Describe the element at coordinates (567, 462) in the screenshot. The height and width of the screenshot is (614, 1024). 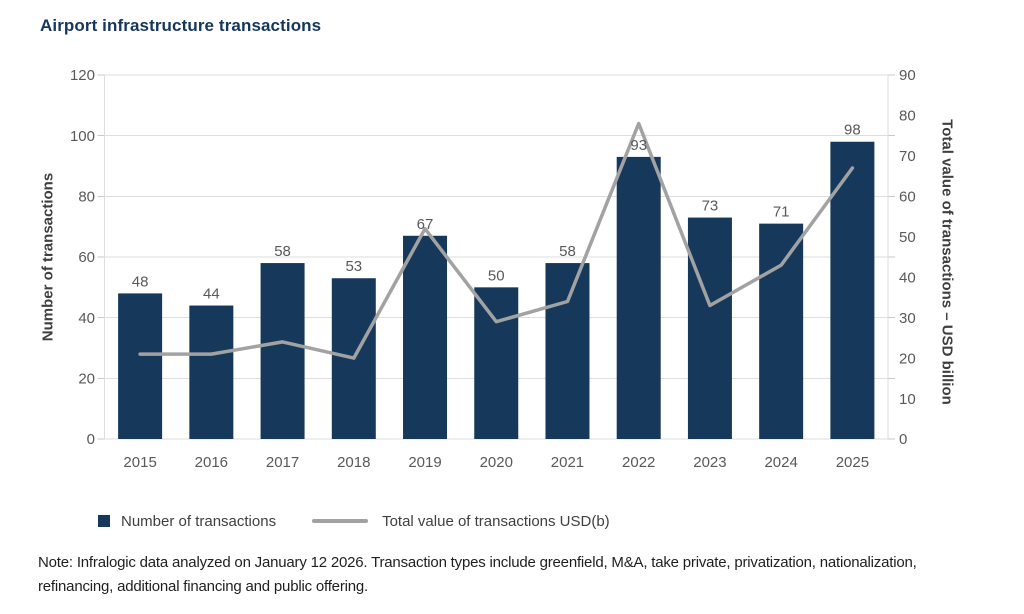
I see `x-axis-tick-label: 2021` at that location.